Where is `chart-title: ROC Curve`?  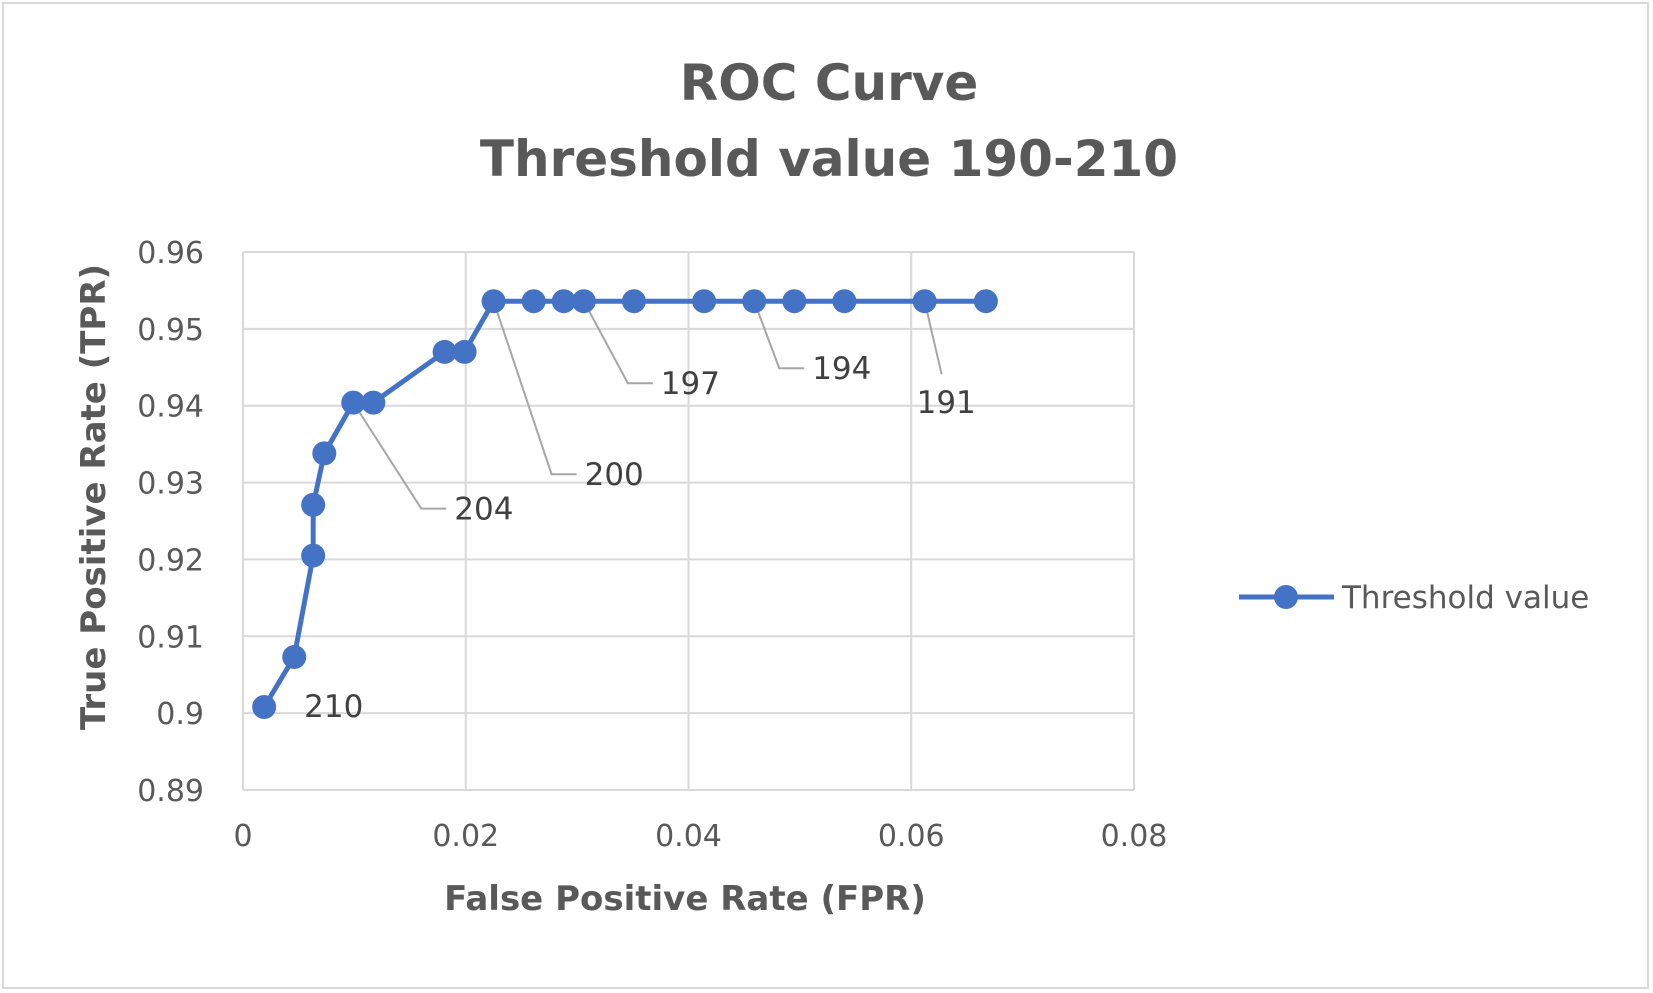
chart-title: ROC Curve is located at coordinates (829, 83).